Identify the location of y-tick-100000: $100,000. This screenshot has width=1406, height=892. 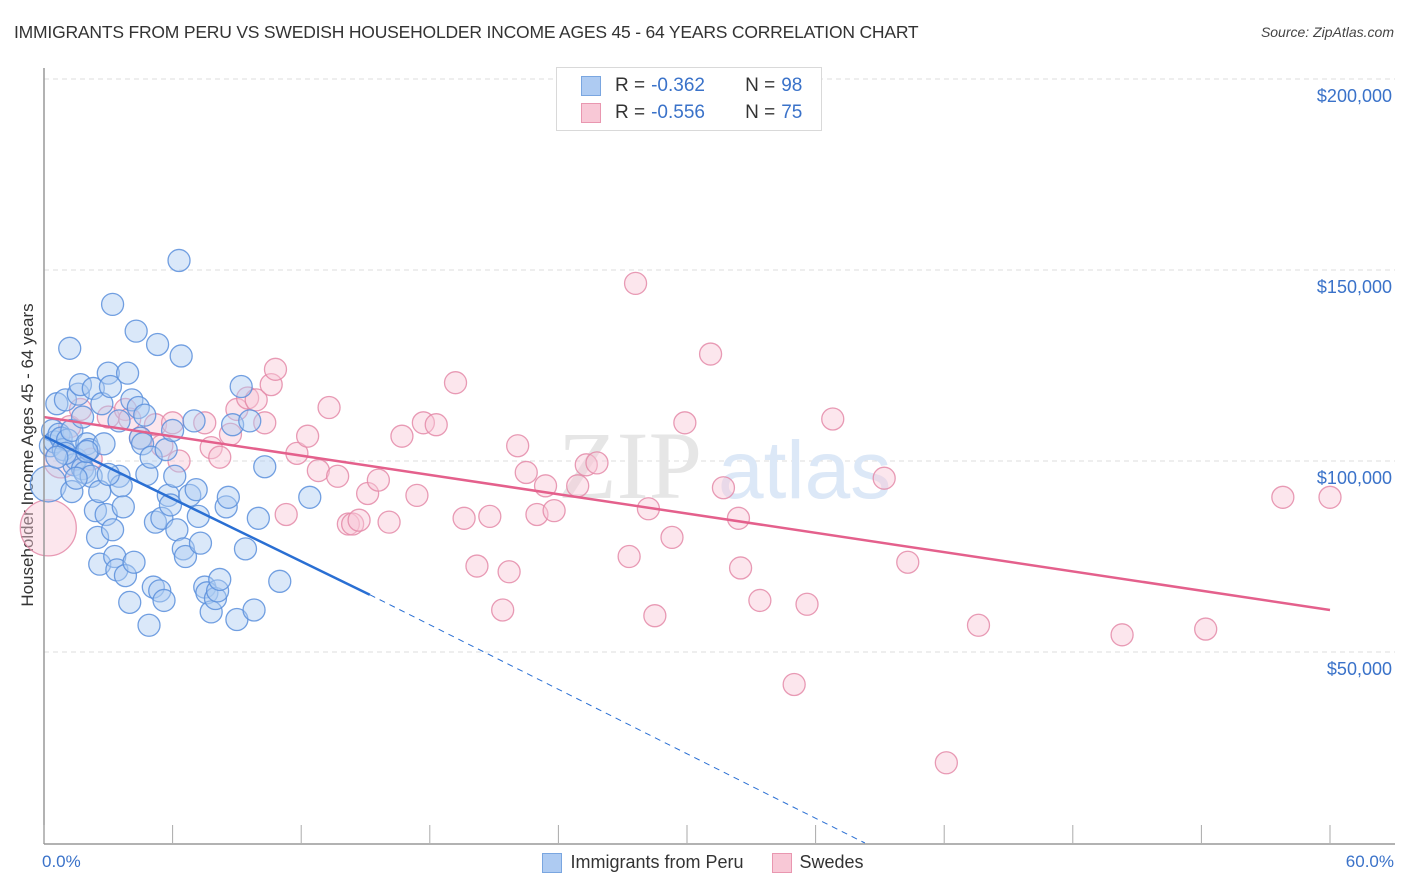
(1354, 478).